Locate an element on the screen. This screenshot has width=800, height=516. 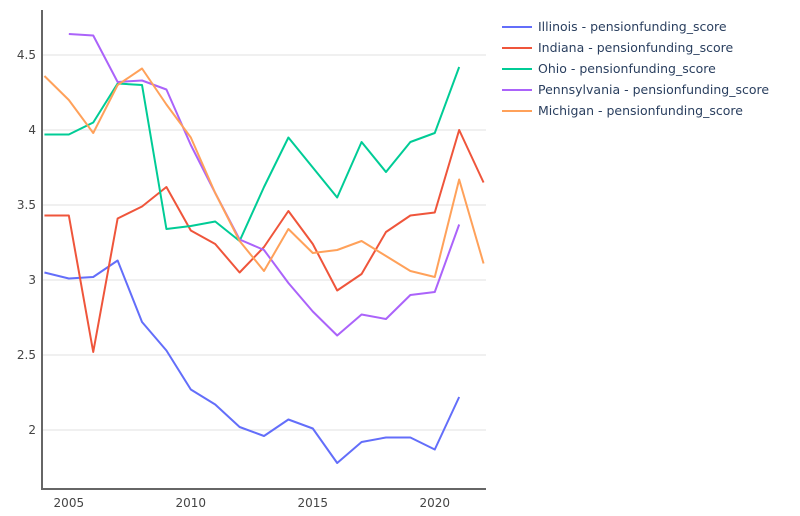
legend-item: Michigan - pensionfunding_score is located at coordinates (622, 110).